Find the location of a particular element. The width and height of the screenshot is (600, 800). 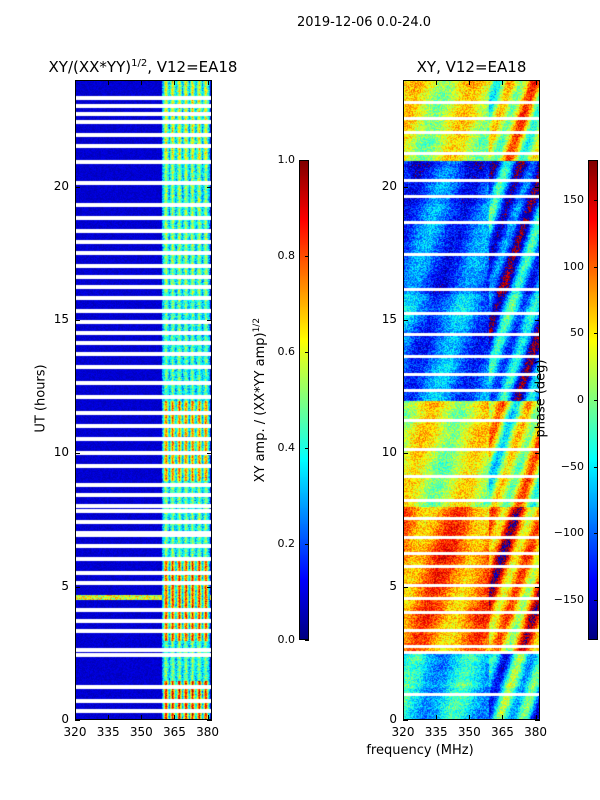

phase-cbar-tick-label: 50 is located at coordinates (577, 333).